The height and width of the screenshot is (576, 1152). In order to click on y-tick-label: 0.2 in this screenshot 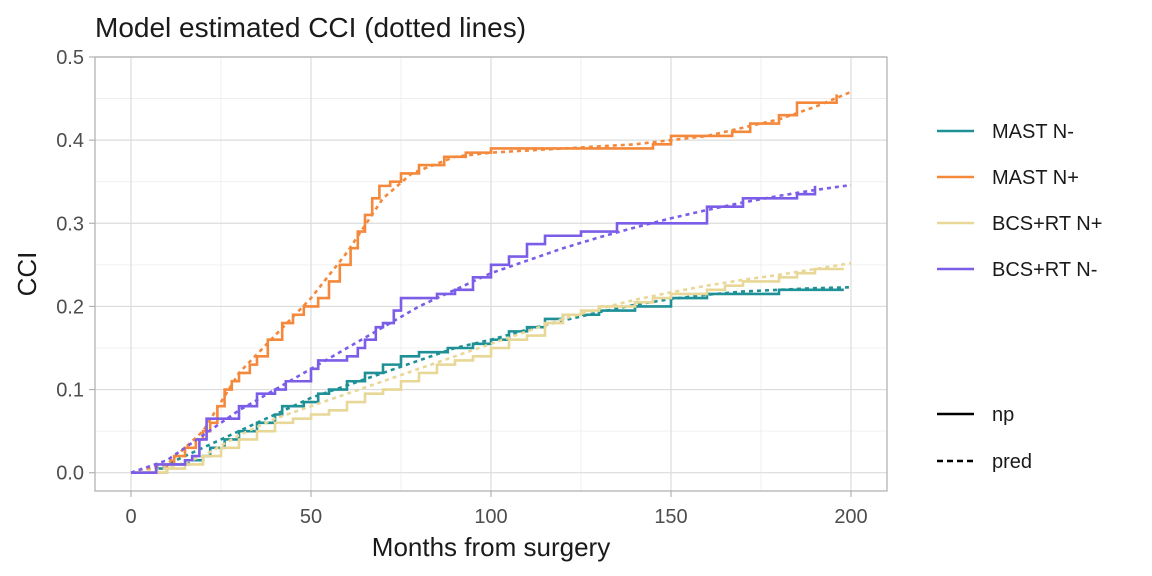, I will do `click(70, 307)`.